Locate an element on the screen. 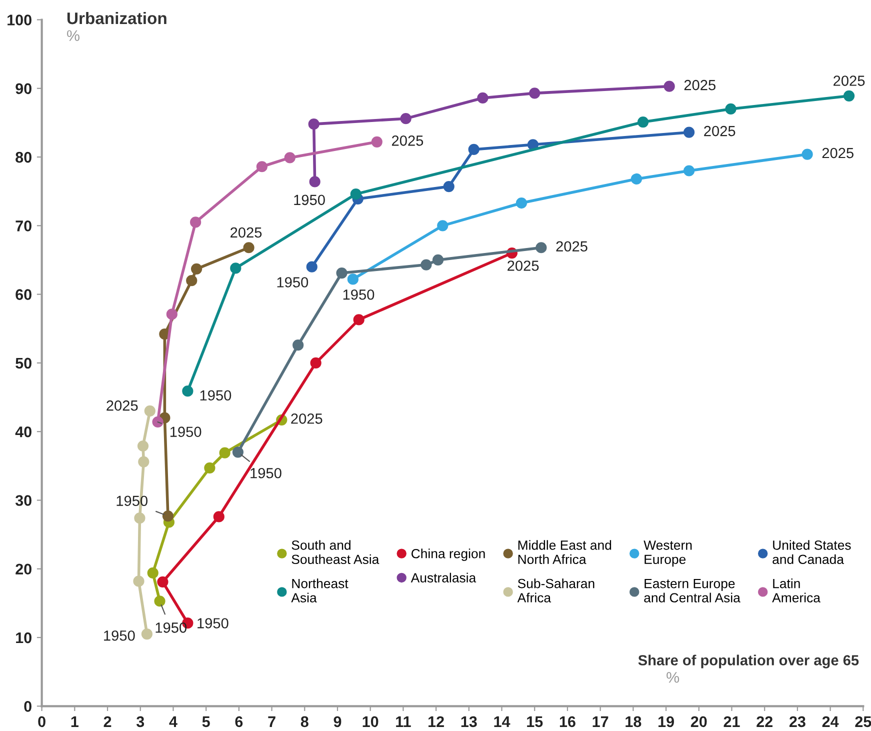 This screenshot has width=871, height=731. legend-label: Sub-Saharan Africa is located at coordinates (555, 590).